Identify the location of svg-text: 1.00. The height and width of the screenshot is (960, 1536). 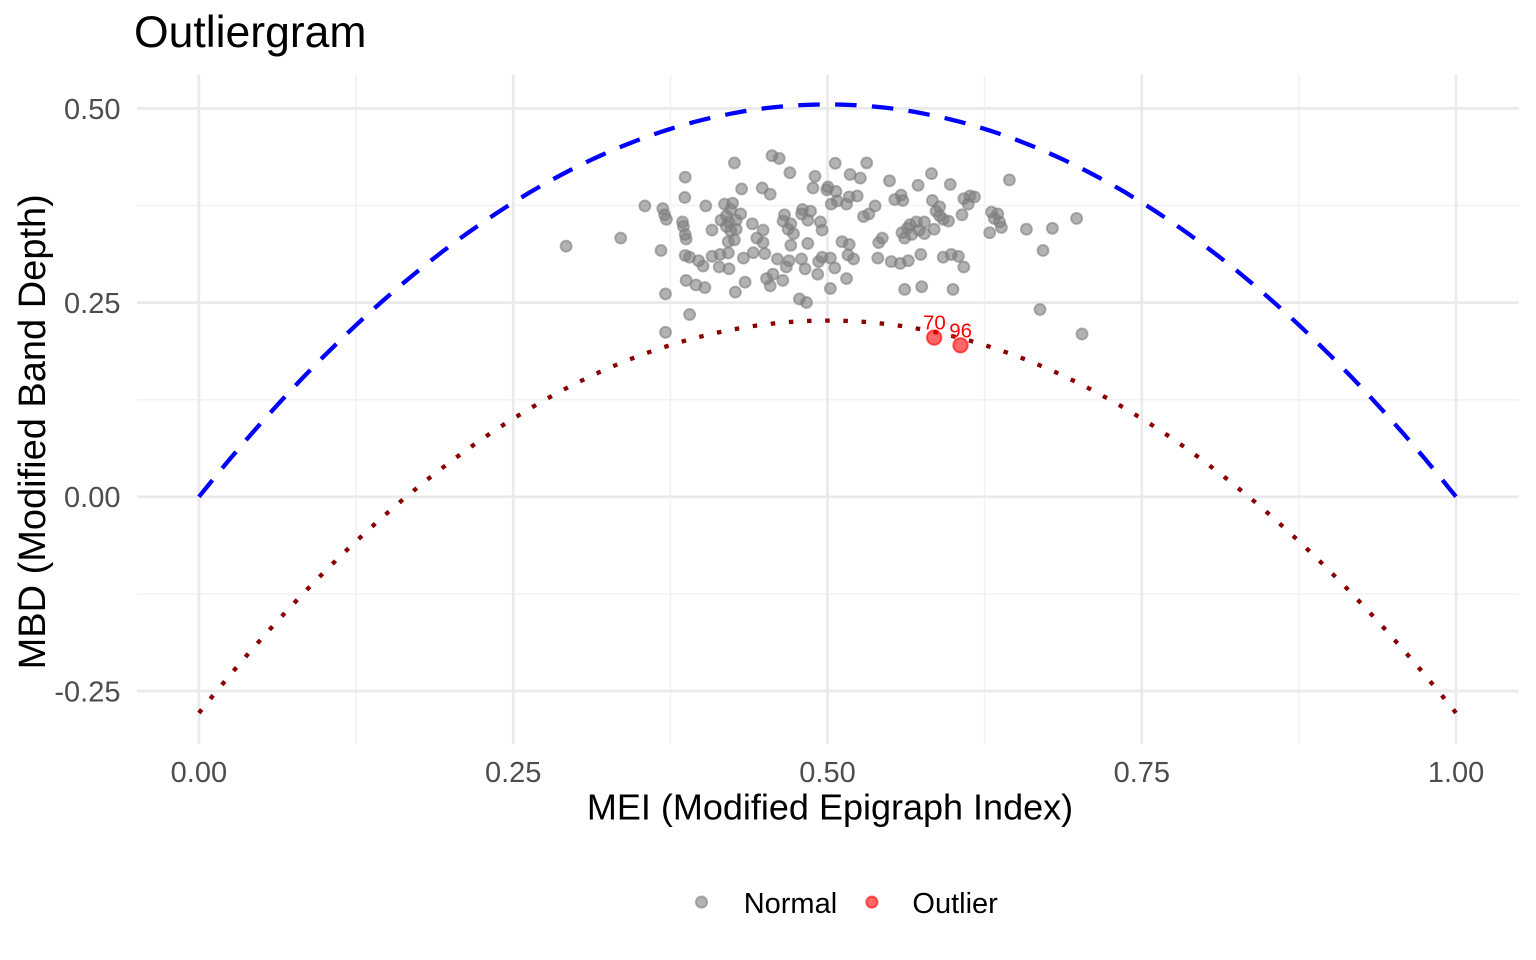
(1456, 773).